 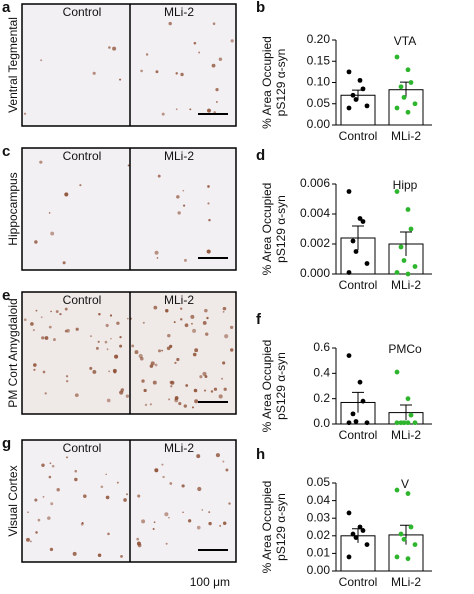 I want to click on y-tick-label: 0.2, so click(x=321, y=398).